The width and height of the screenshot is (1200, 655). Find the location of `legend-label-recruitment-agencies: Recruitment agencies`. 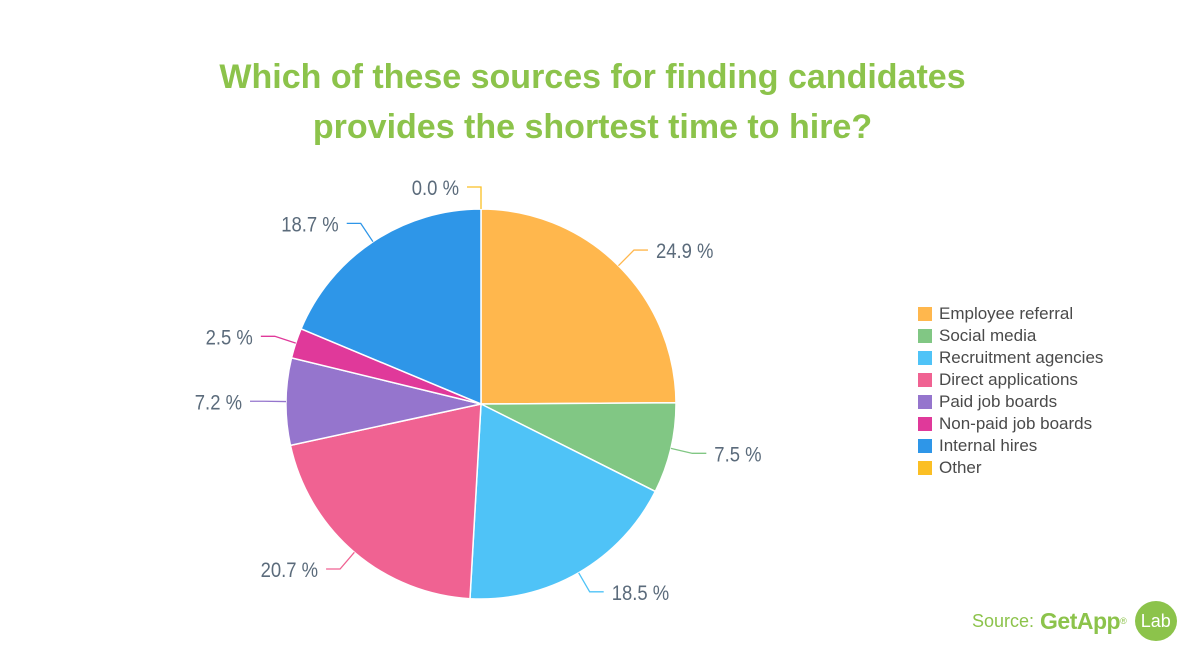

legend-label-recruitment-agencies: Recruitment agencies is located at coordinates (1021, 357).